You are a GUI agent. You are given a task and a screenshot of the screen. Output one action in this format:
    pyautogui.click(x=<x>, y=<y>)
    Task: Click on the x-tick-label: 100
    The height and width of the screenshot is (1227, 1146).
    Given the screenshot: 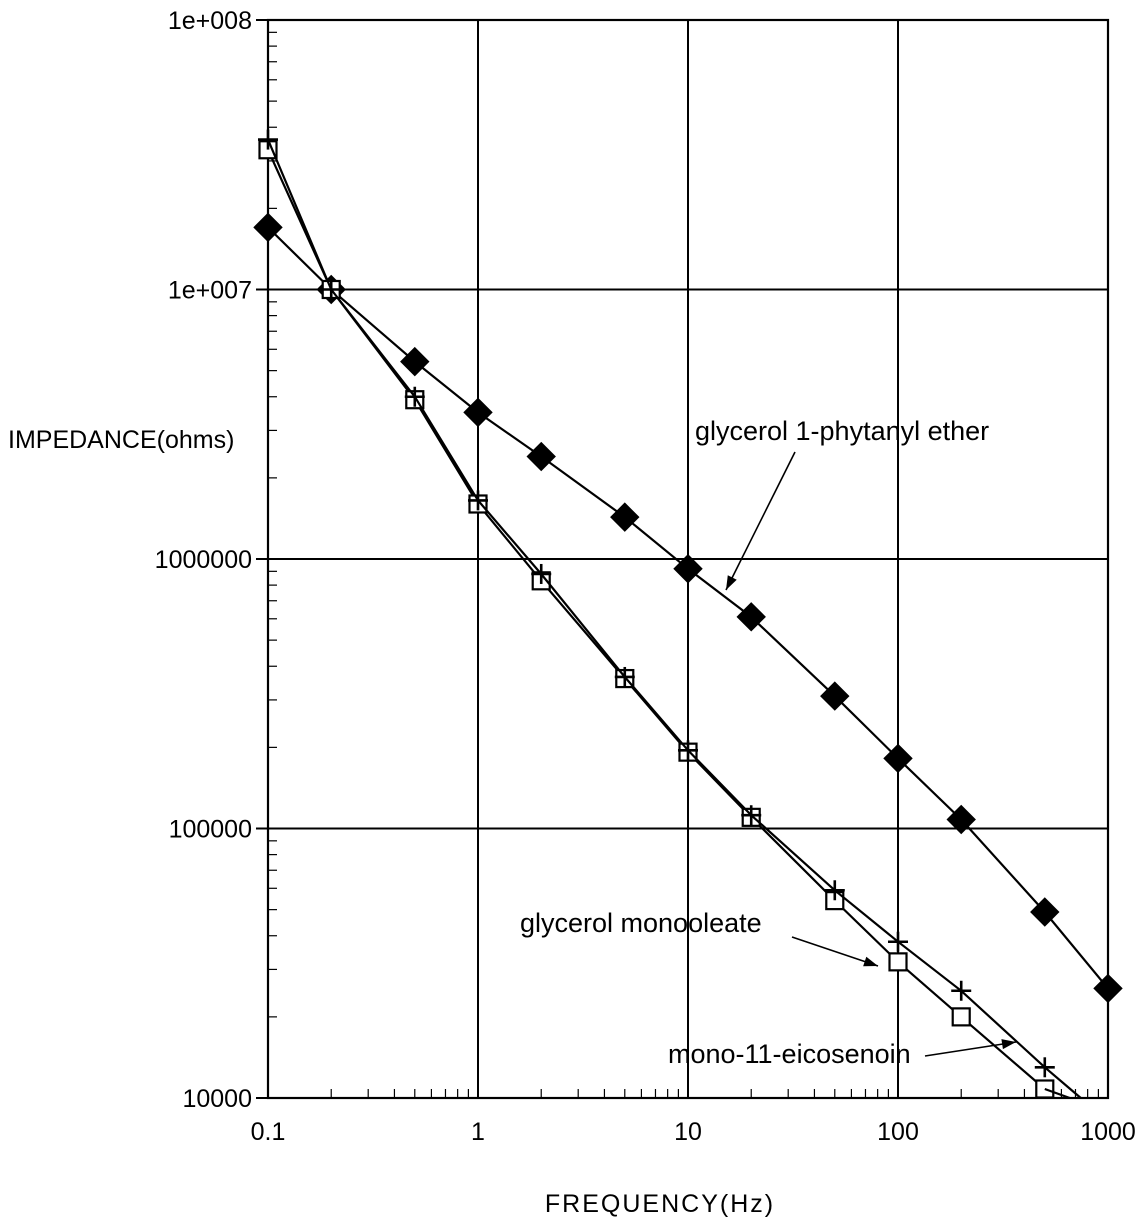 What is the action you would take?
    pyautogui.click(x=898, y=1132)
    